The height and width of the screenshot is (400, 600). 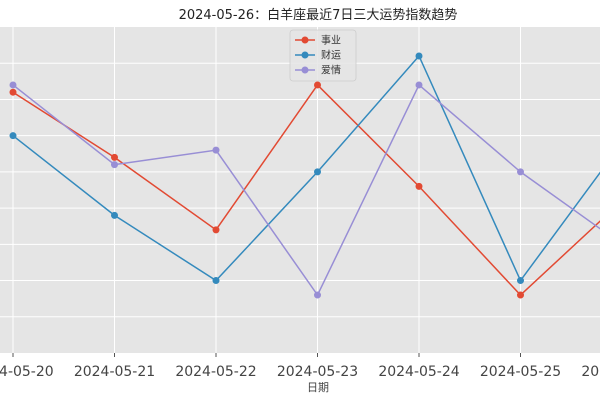 What do you see at coordinates (418, 372) in the screenshot?
I see `x-tick-label: 2024-05-24` at bounding box center [418, 372].